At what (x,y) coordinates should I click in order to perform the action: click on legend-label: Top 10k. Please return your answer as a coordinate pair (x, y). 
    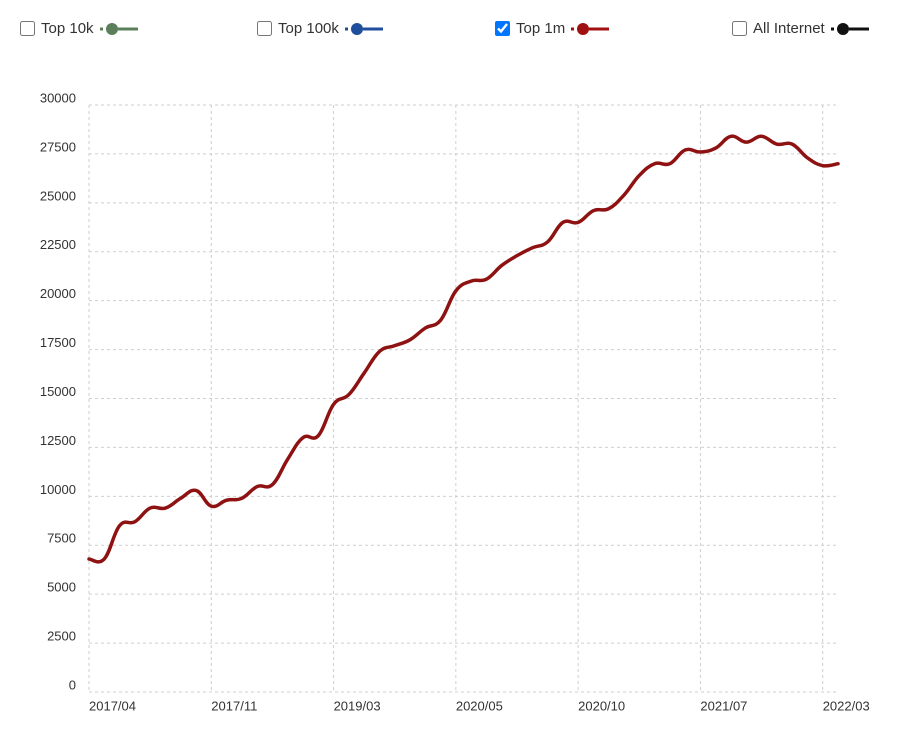
    Looking at the image, I should click on (67, 28).